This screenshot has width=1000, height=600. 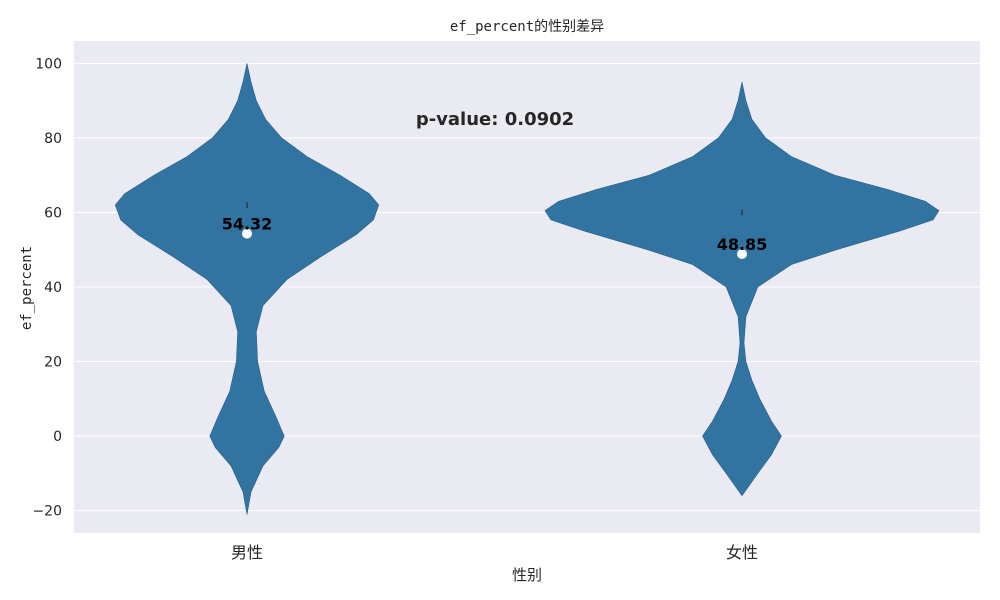 What do you see at coordinates (495, 119) in the screenshot?
I see `p-value-annotation: p-value: 0.0902` at bounding box center [495, 119].